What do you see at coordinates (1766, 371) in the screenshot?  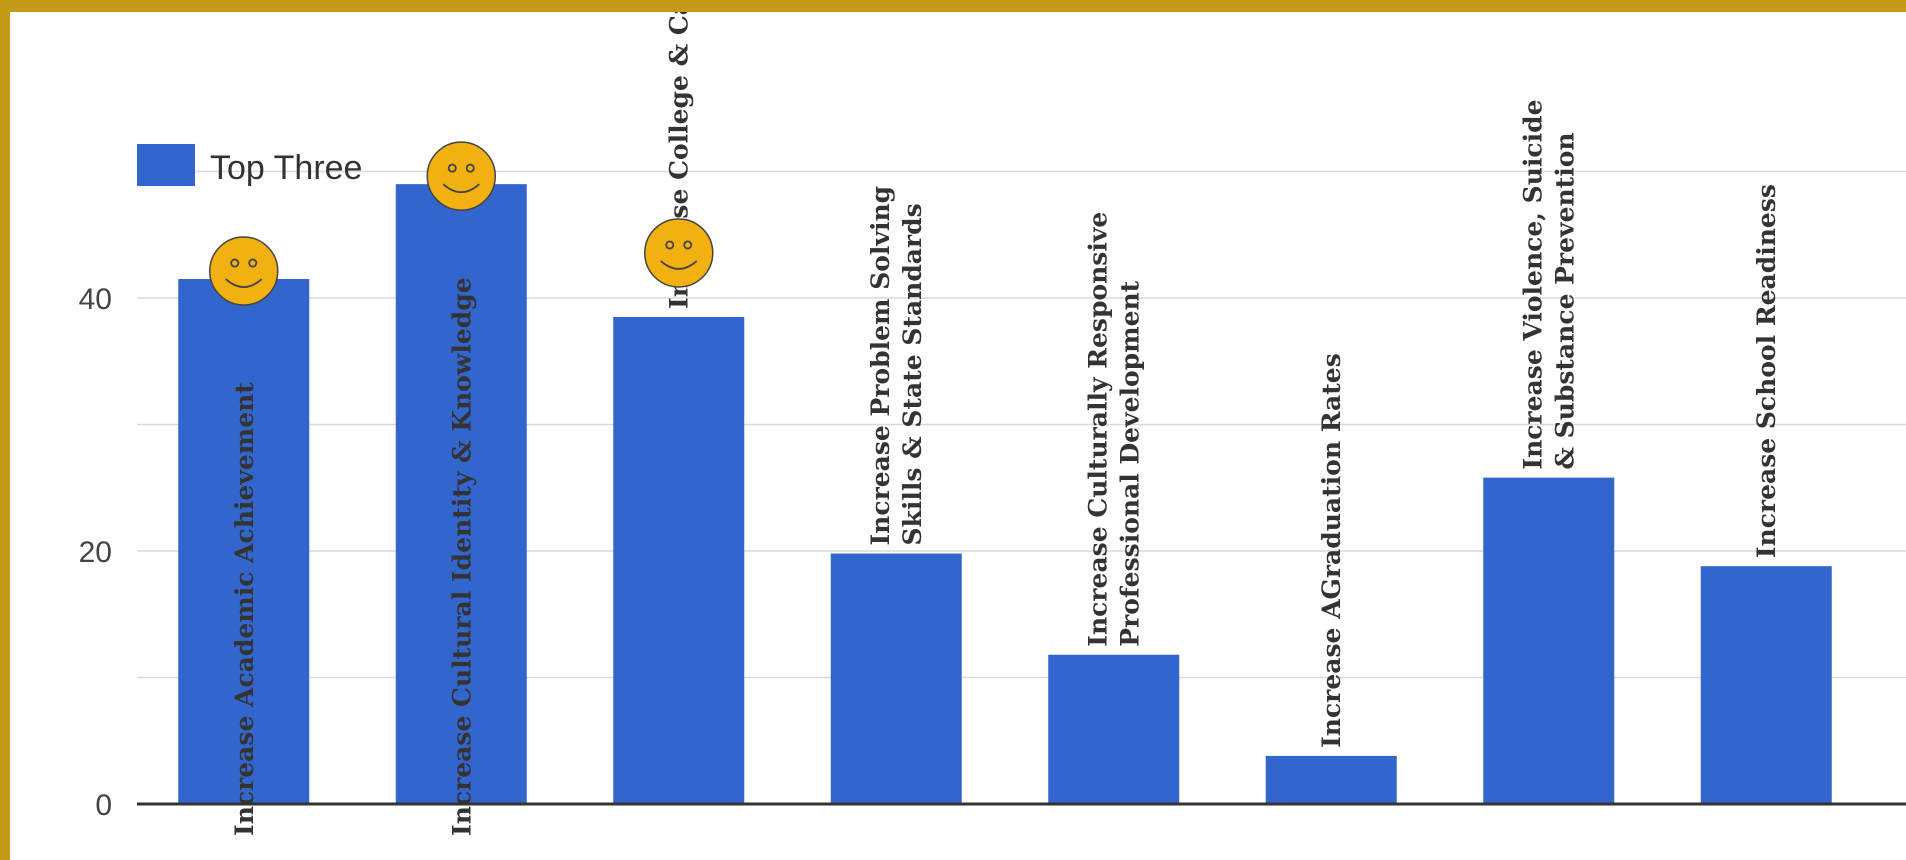 I see `bar-label: Increase School Readiness` at bounding box center [1766, 371].